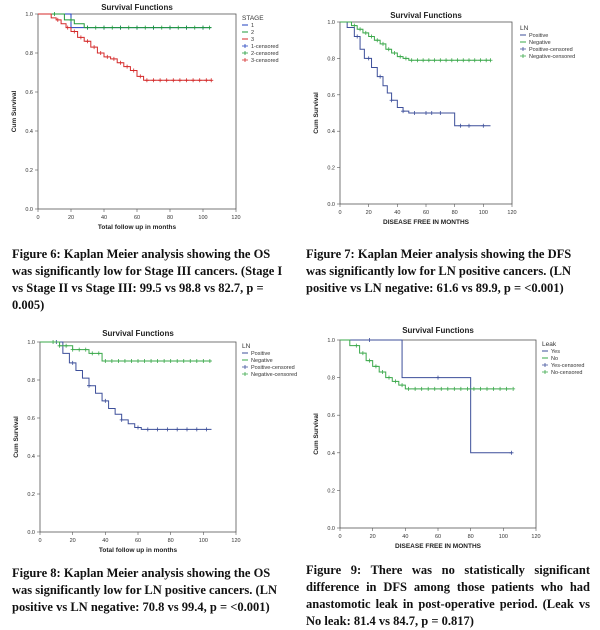 The height and width of the screenshot is (630, 600). I want to click on legend-title: Leak, so click(549, 344).